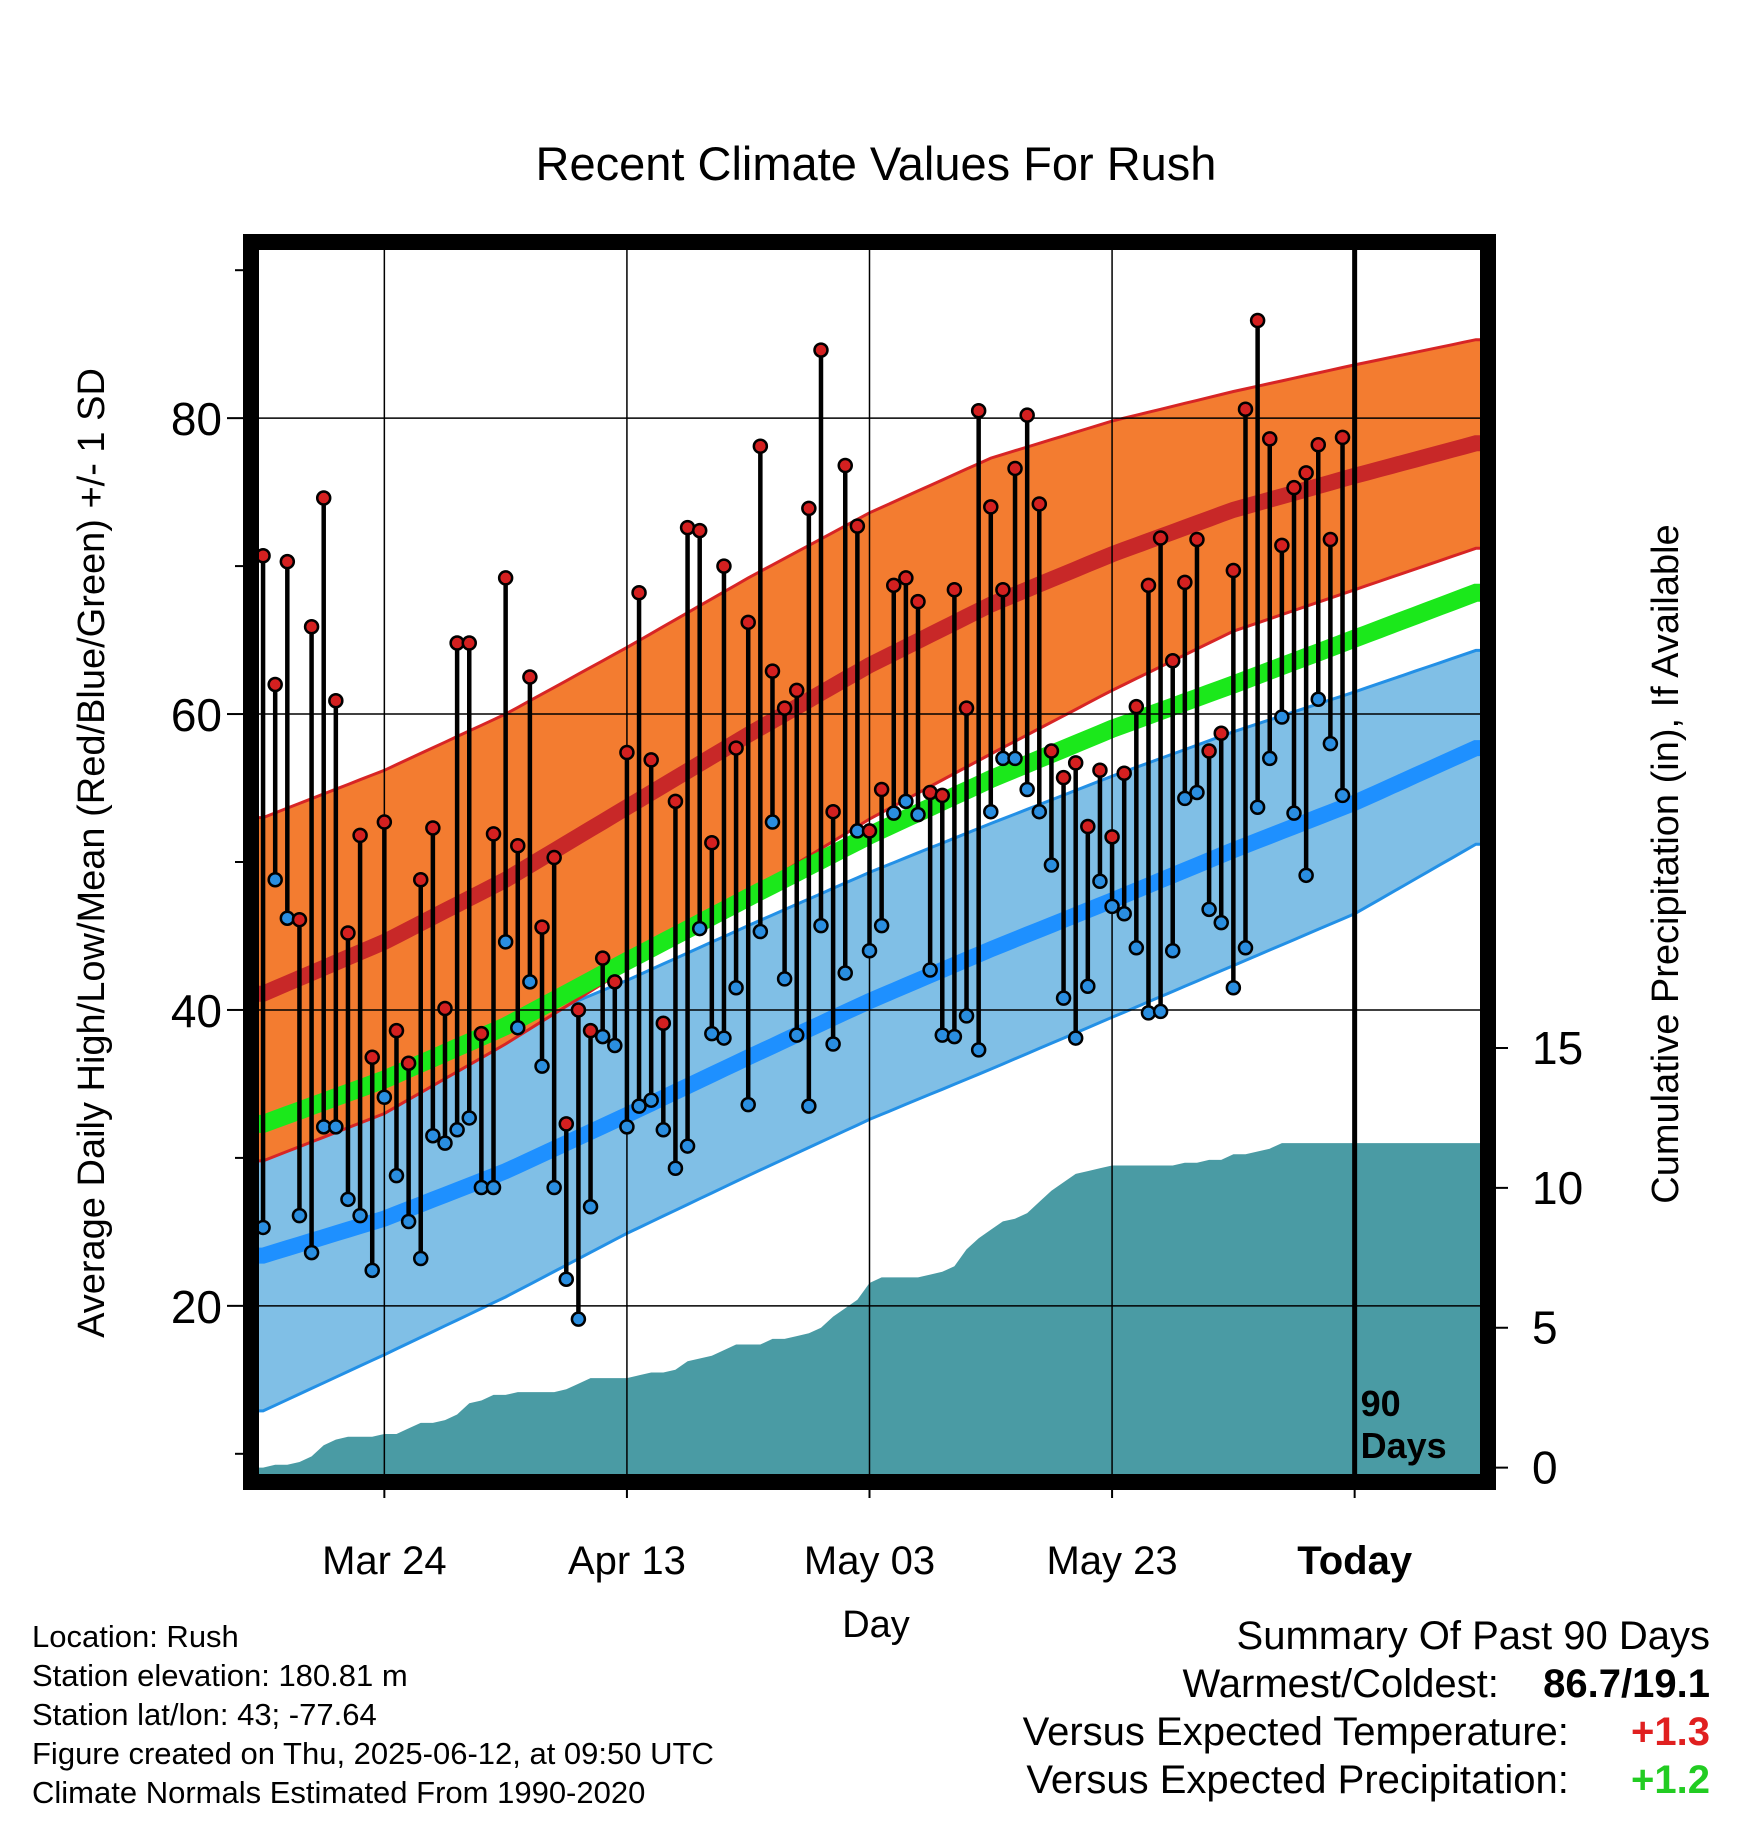 The image size is (1748, 1828). Describe the element at coordinates (1557, 1048) in the screenshot. I see `y2-tick-label: 15` at that location.